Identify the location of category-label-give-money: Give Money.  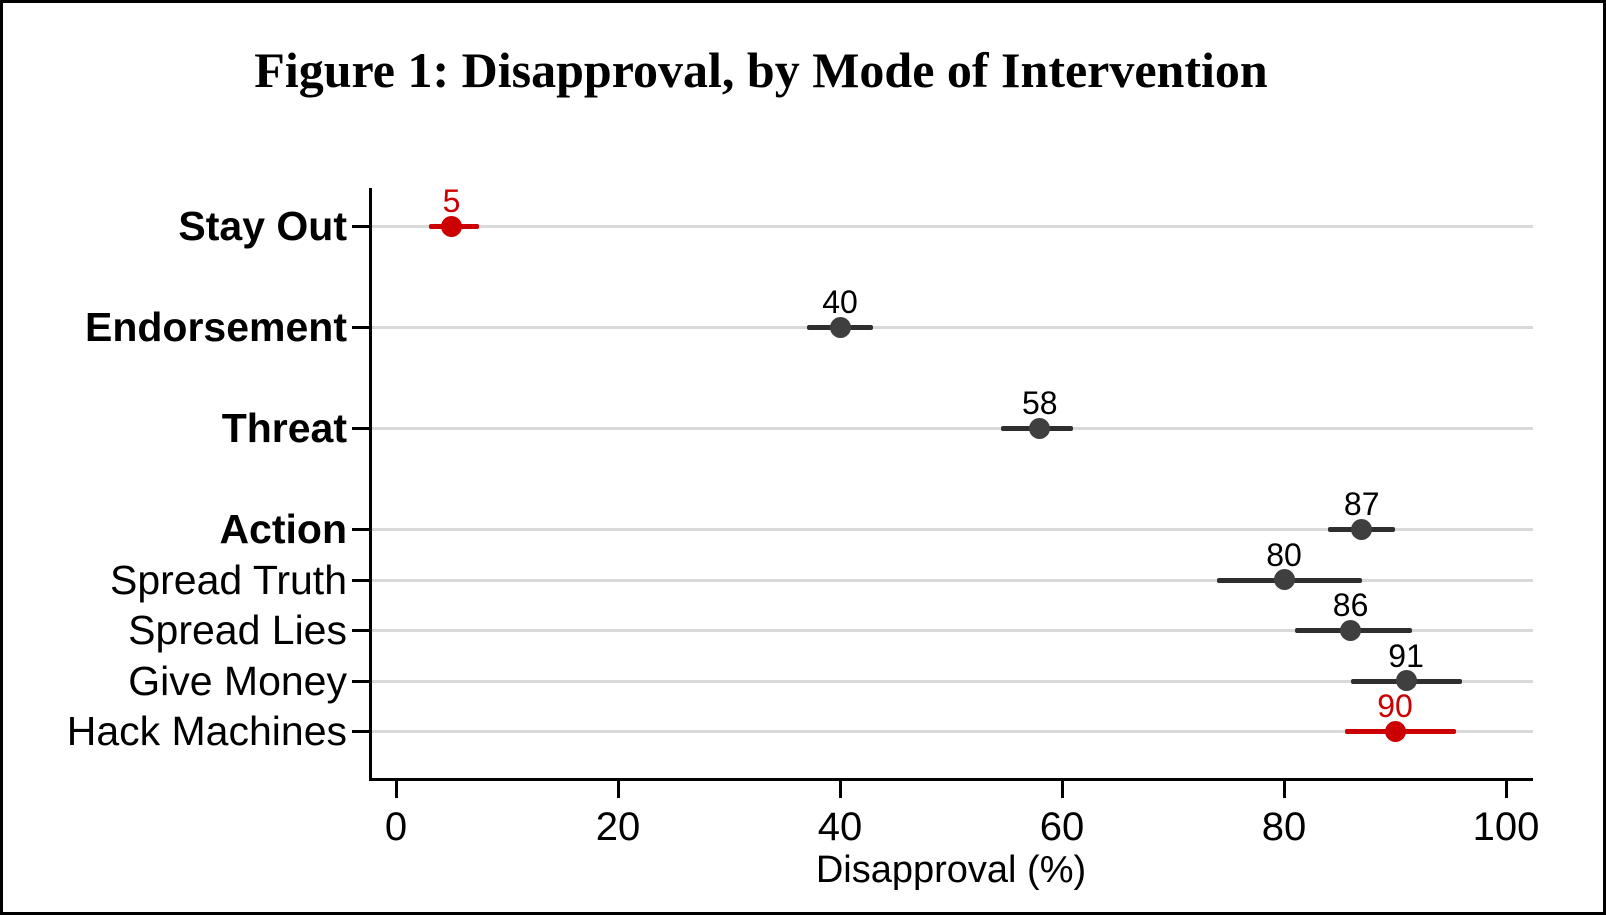
(237, 680).